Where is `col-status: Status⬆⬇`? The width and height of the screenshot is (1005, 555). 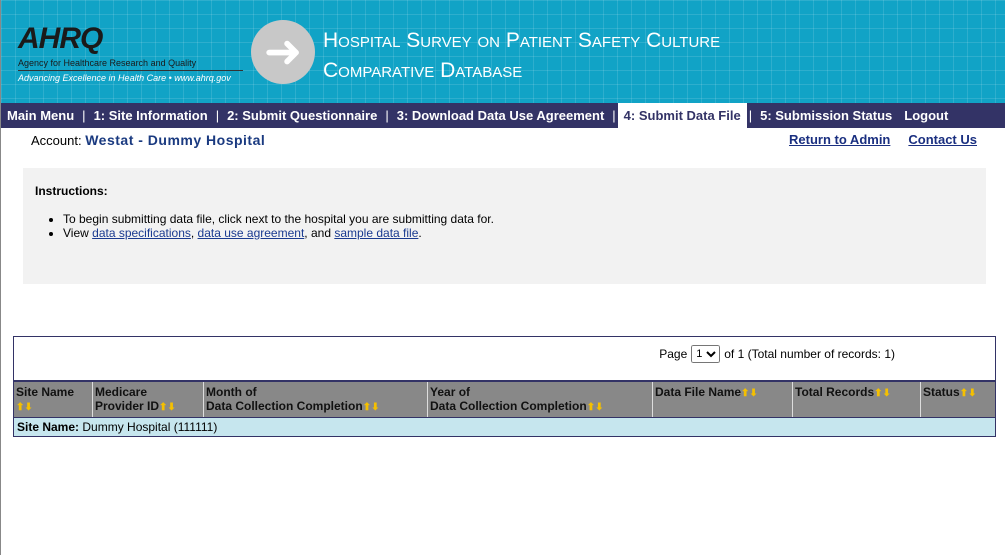 col-status: Status⬆⬇ is located at coordinates (950, 392).